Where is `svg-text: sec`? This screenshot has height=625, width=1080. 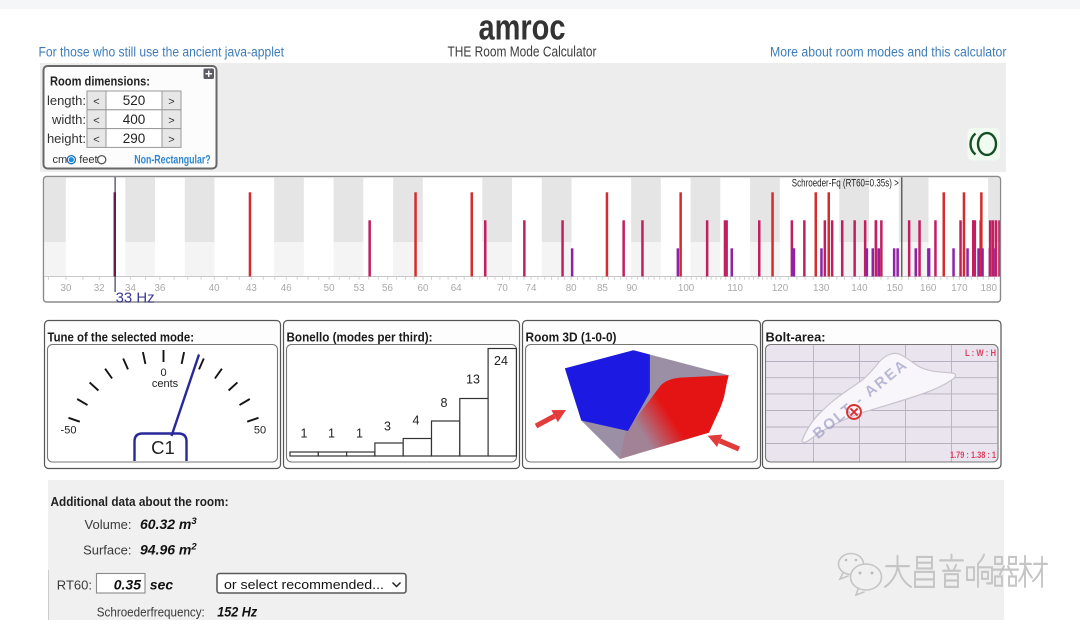
svg-text: sec is located at coordinates (162, 585).